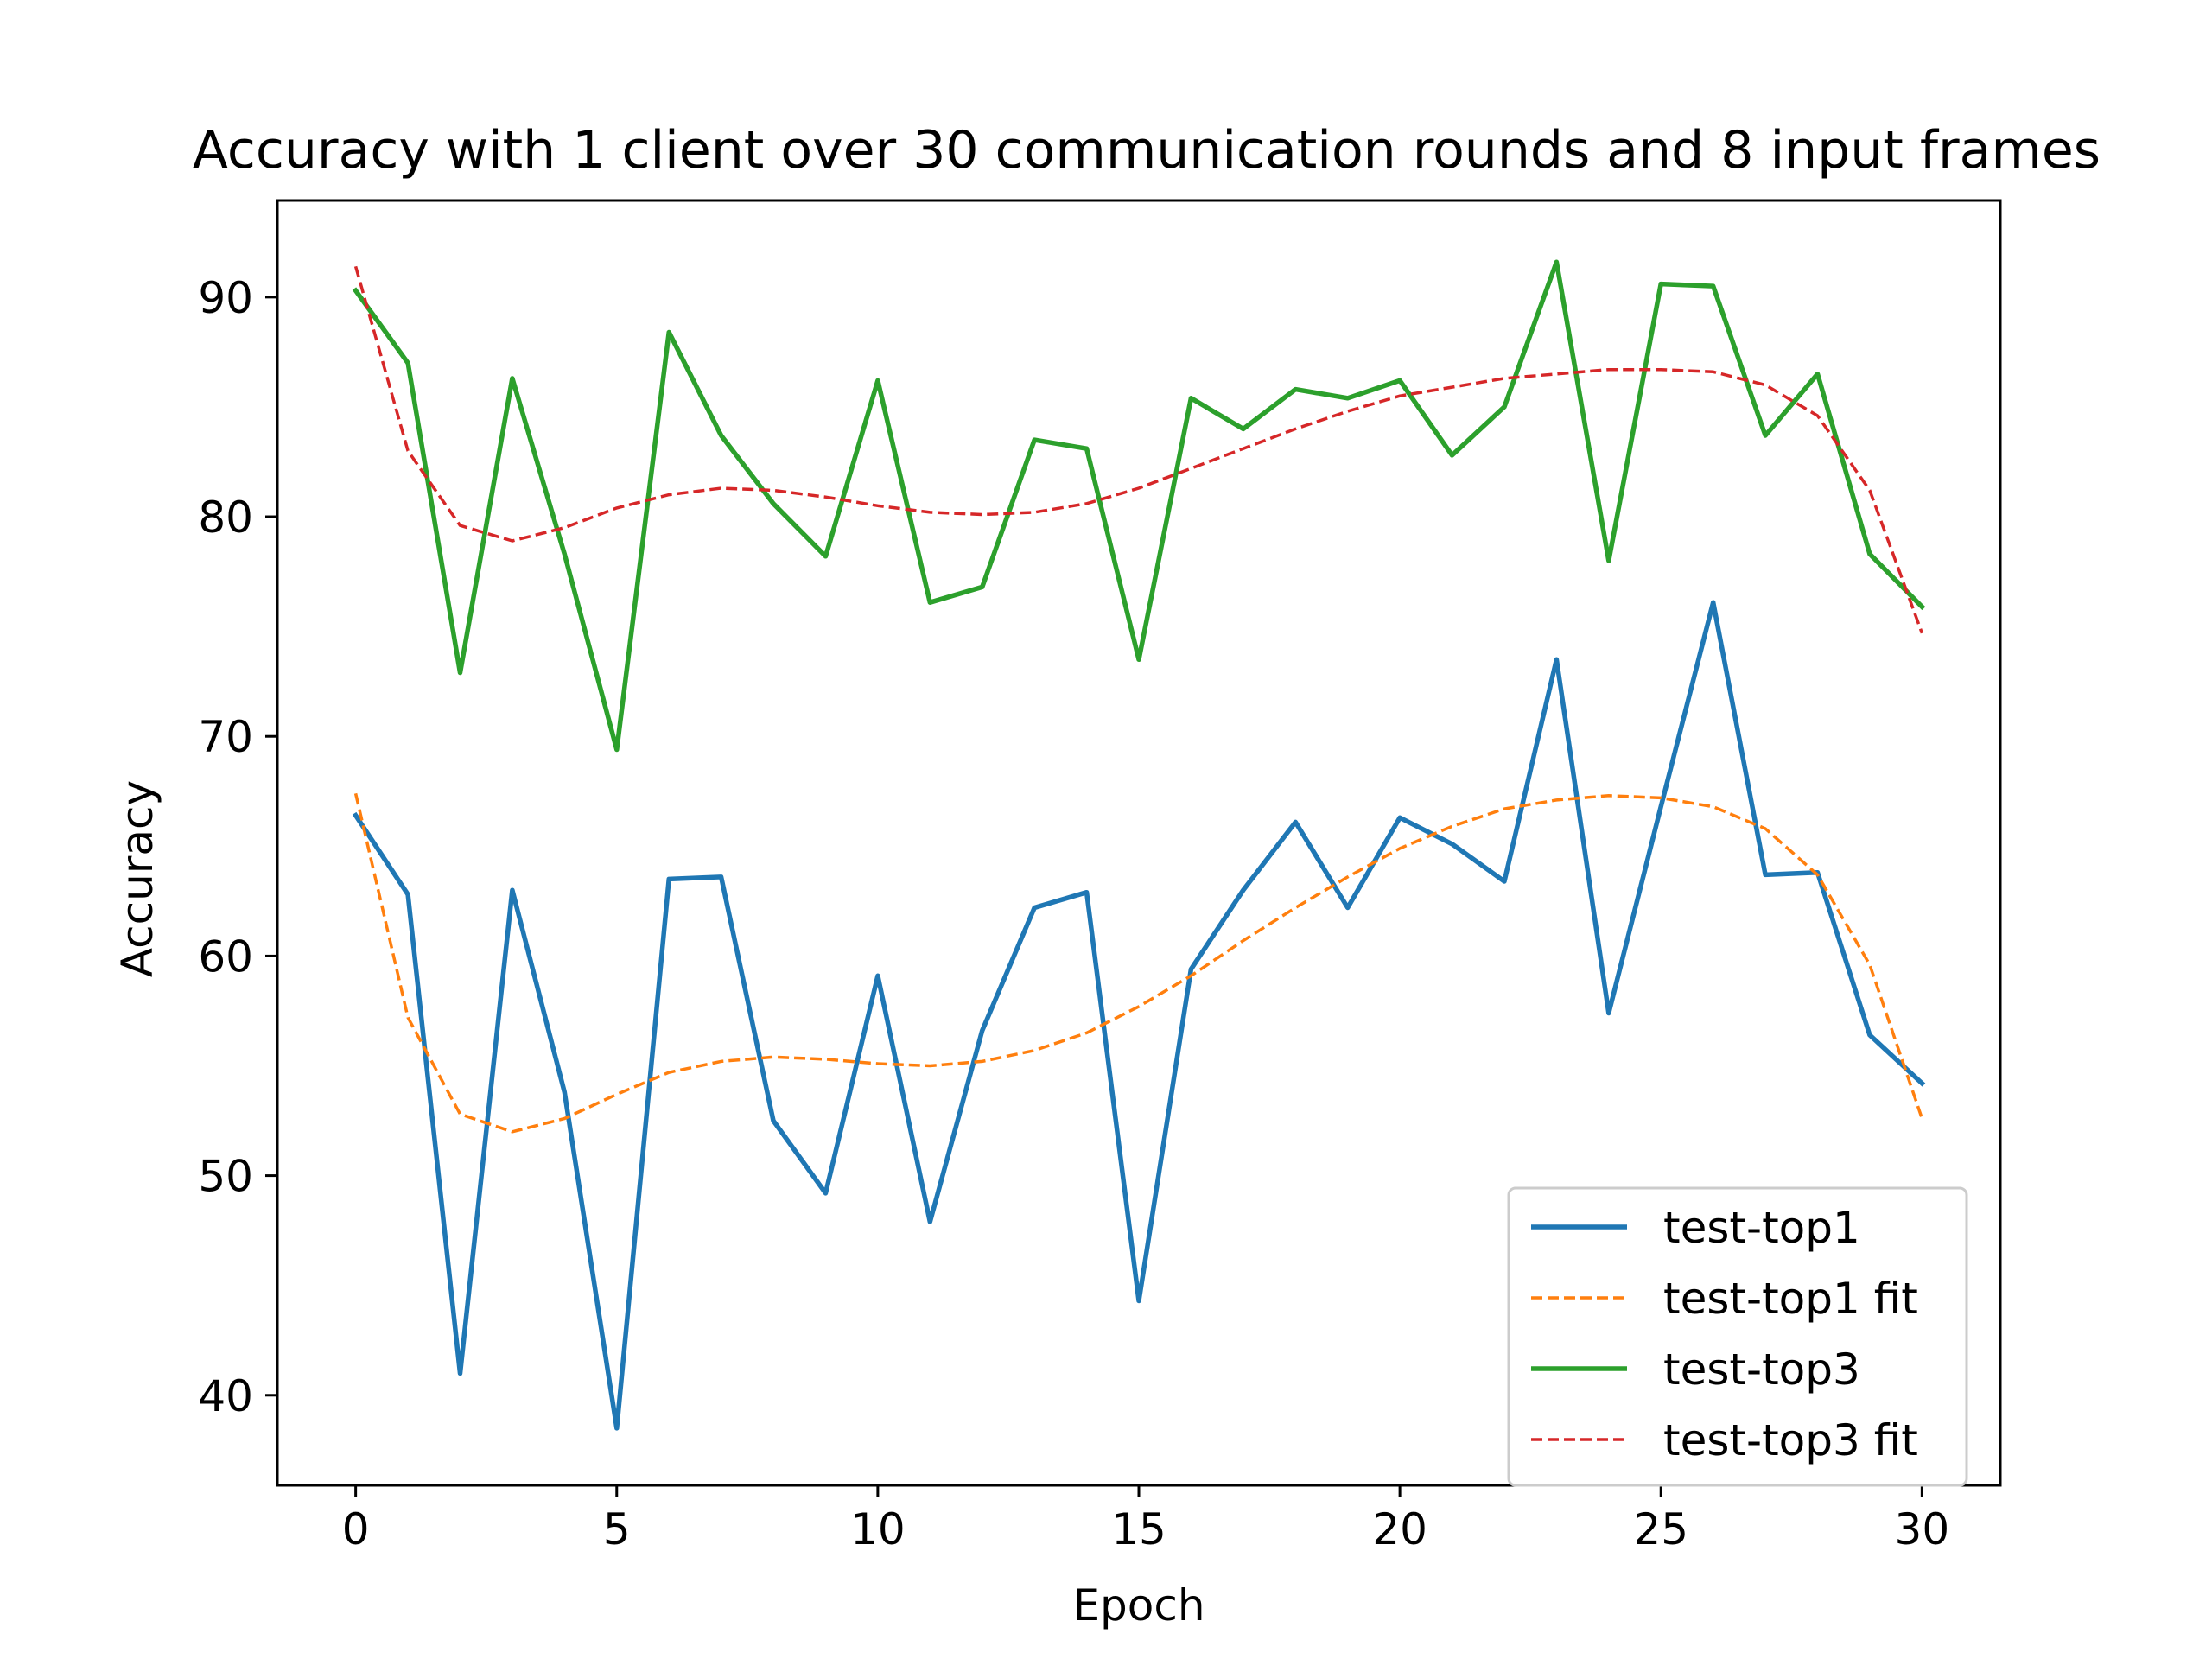 This screenshot has width=2212, height=1659. I want to click on x-tick-label: 30, so click(1922, 1529).